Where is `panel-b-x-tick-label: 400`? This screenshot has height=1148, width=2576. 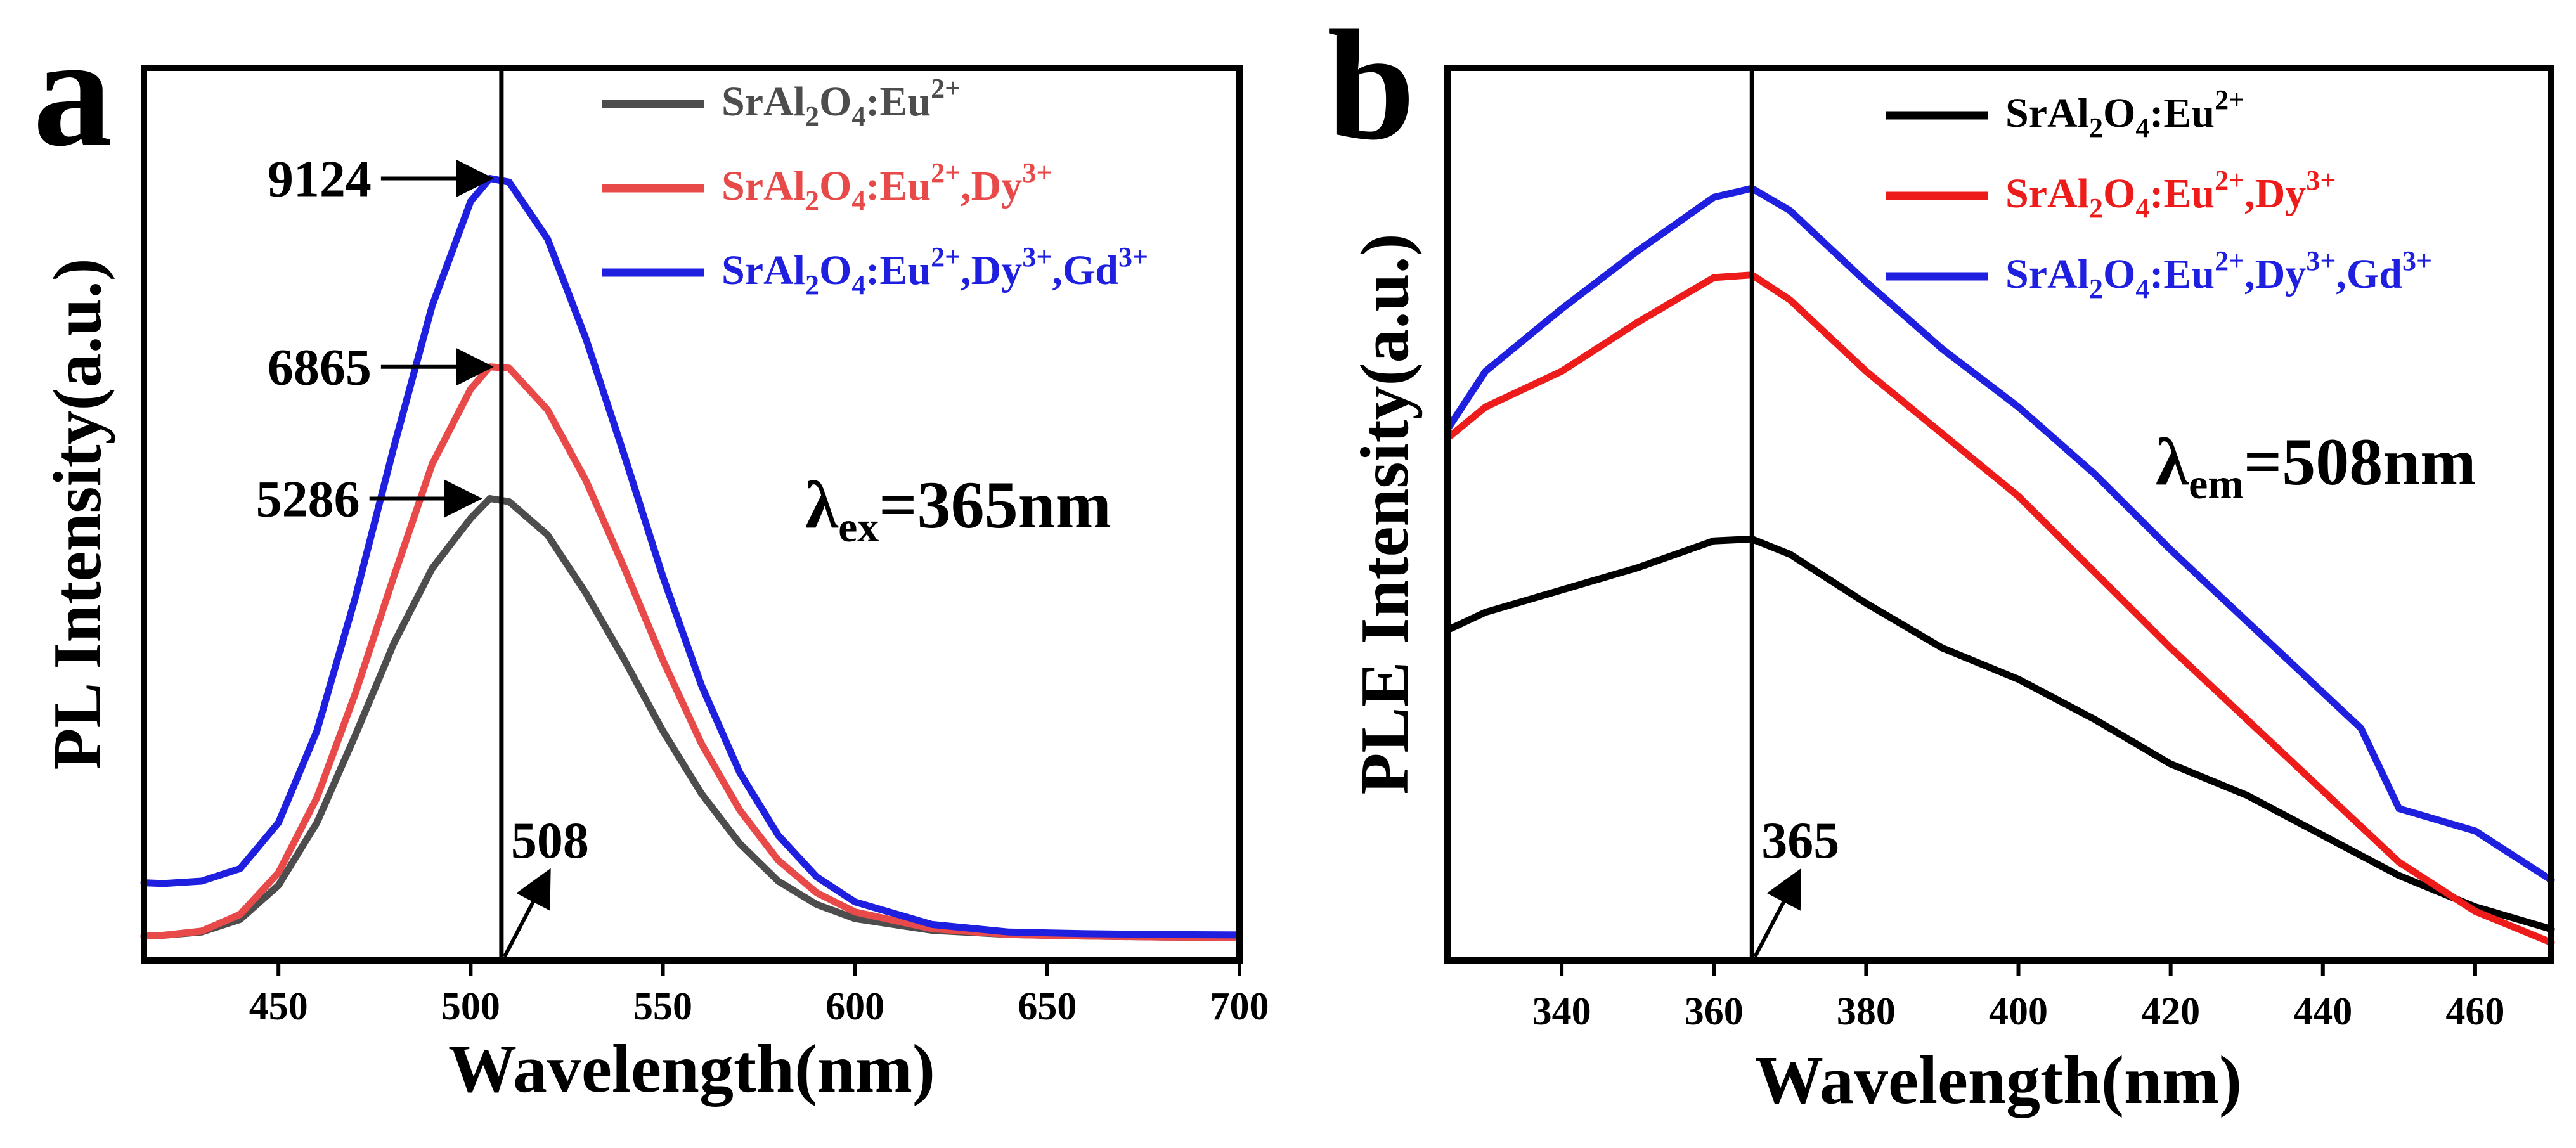
panel-b-x-tick-label: 400 is located at coordinates (2018, 1011).